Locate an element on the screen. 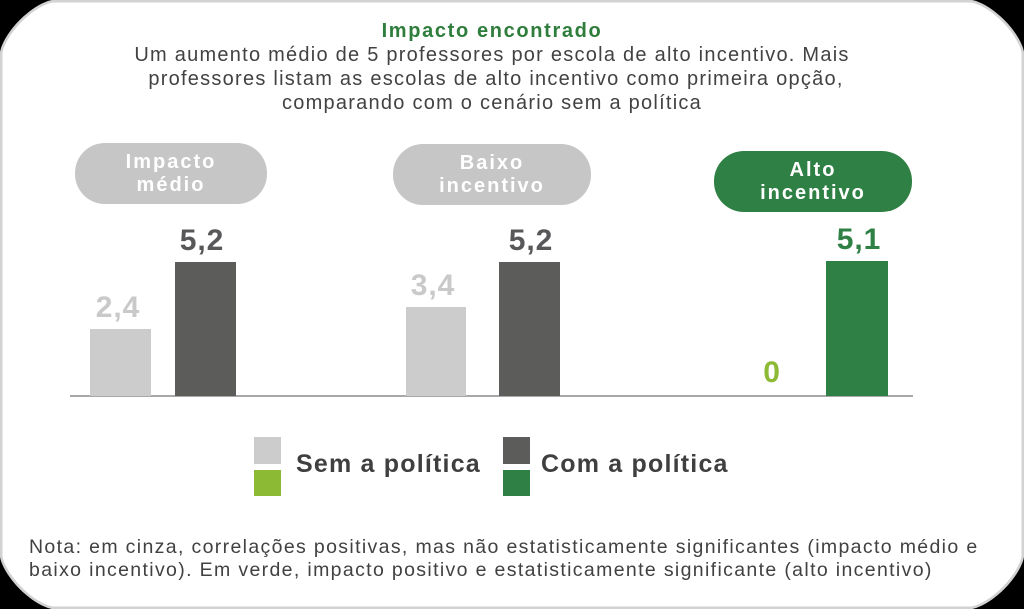 This screenshot has height=609, width=1024. bar-sem-politica-baixo-incentivo is located at coordinates (436, 351).